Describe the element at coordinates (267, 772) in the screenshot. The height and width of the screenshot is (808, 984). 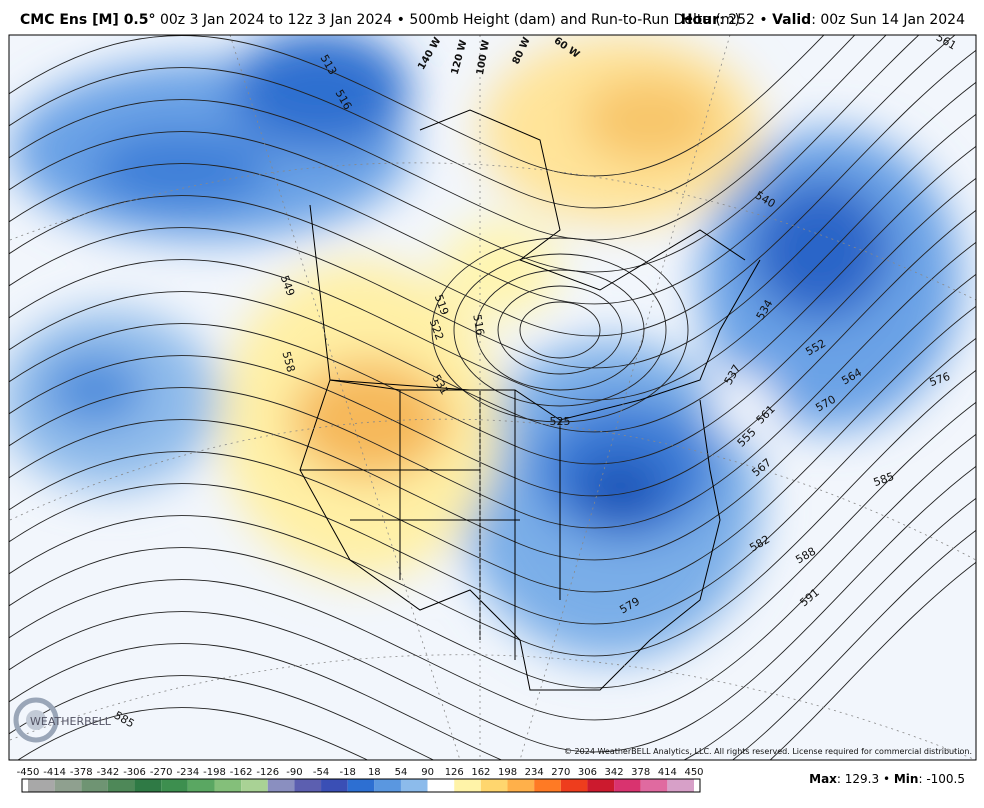
I see `colorbar-label: -126` at that location.